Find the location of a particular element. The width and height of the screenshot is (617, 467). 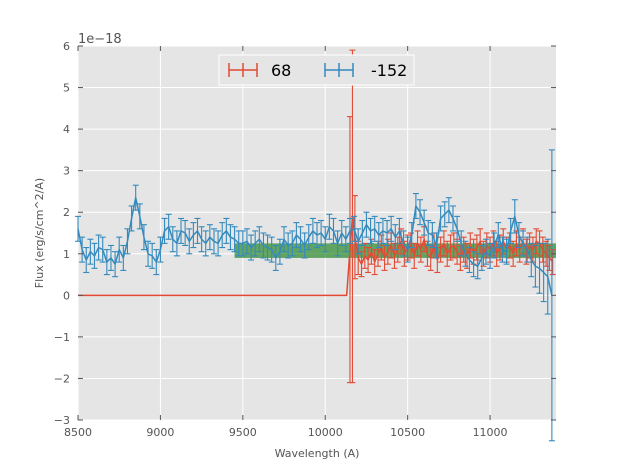

y-tick-label: 4 is located at coordinates (66, 129).